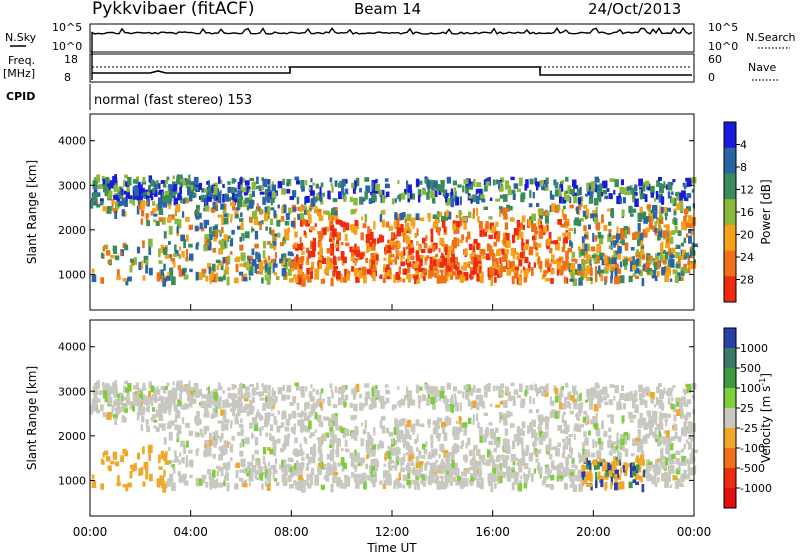  What do you see at coordinates (771, 37) in the screenshot?
I see `nsearch-label: N.Search` at bounding box center [771, 37].